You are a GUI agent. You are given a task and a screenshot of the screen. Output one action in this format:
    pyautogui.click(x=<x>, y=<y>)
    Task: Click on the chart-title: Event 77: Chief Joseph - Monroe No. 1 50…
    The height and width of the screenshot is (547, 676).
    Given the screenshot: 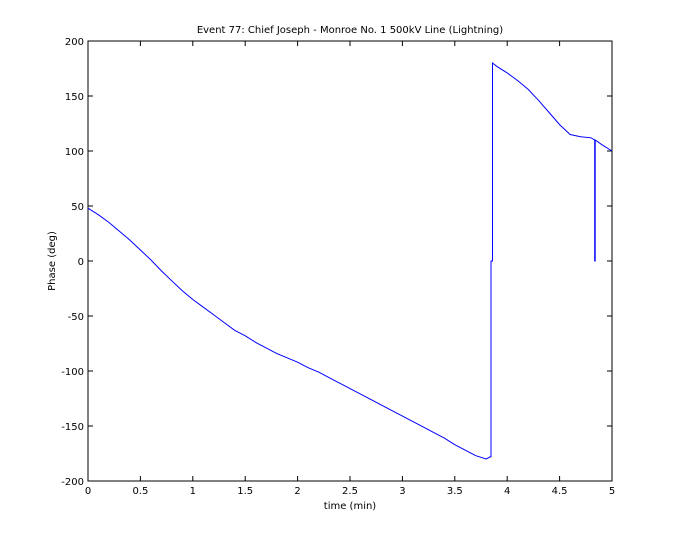 What is the action you would take?
    pyautogui.click(x=350, y=30)
    